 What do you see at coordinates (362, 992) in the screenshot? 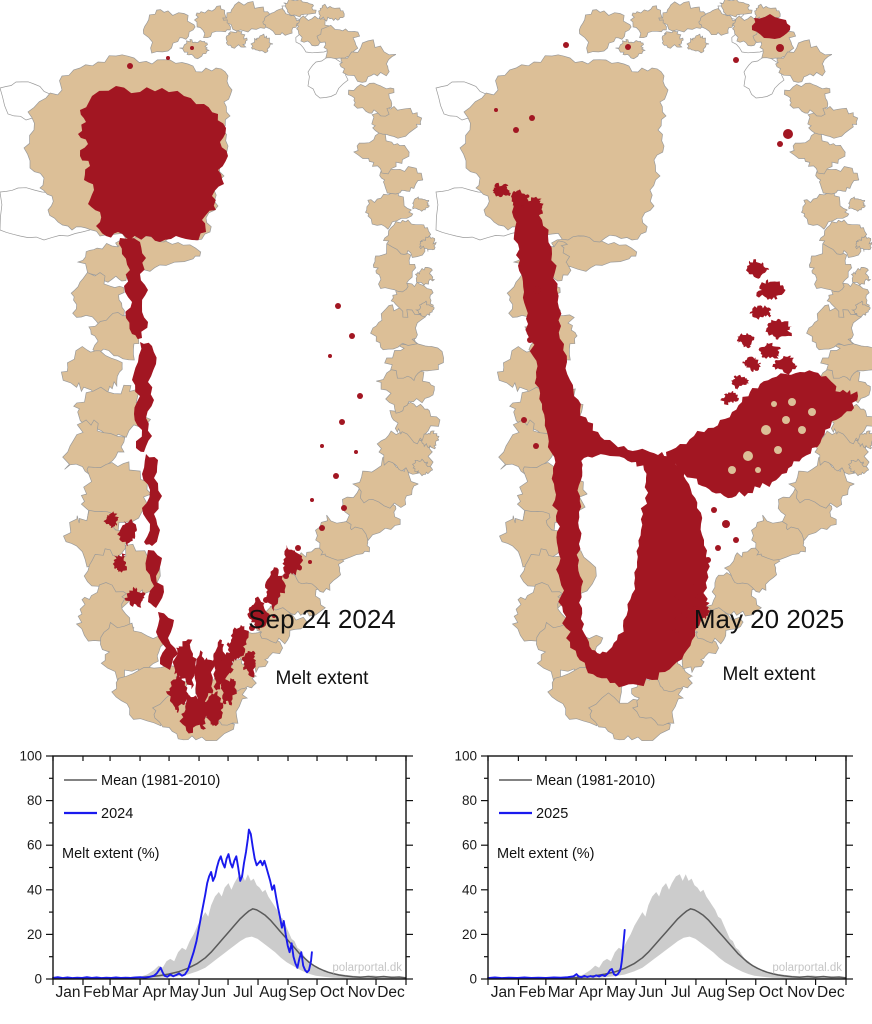
I see `x-axis-month-label: Nov` at bounding box center [362, 992].